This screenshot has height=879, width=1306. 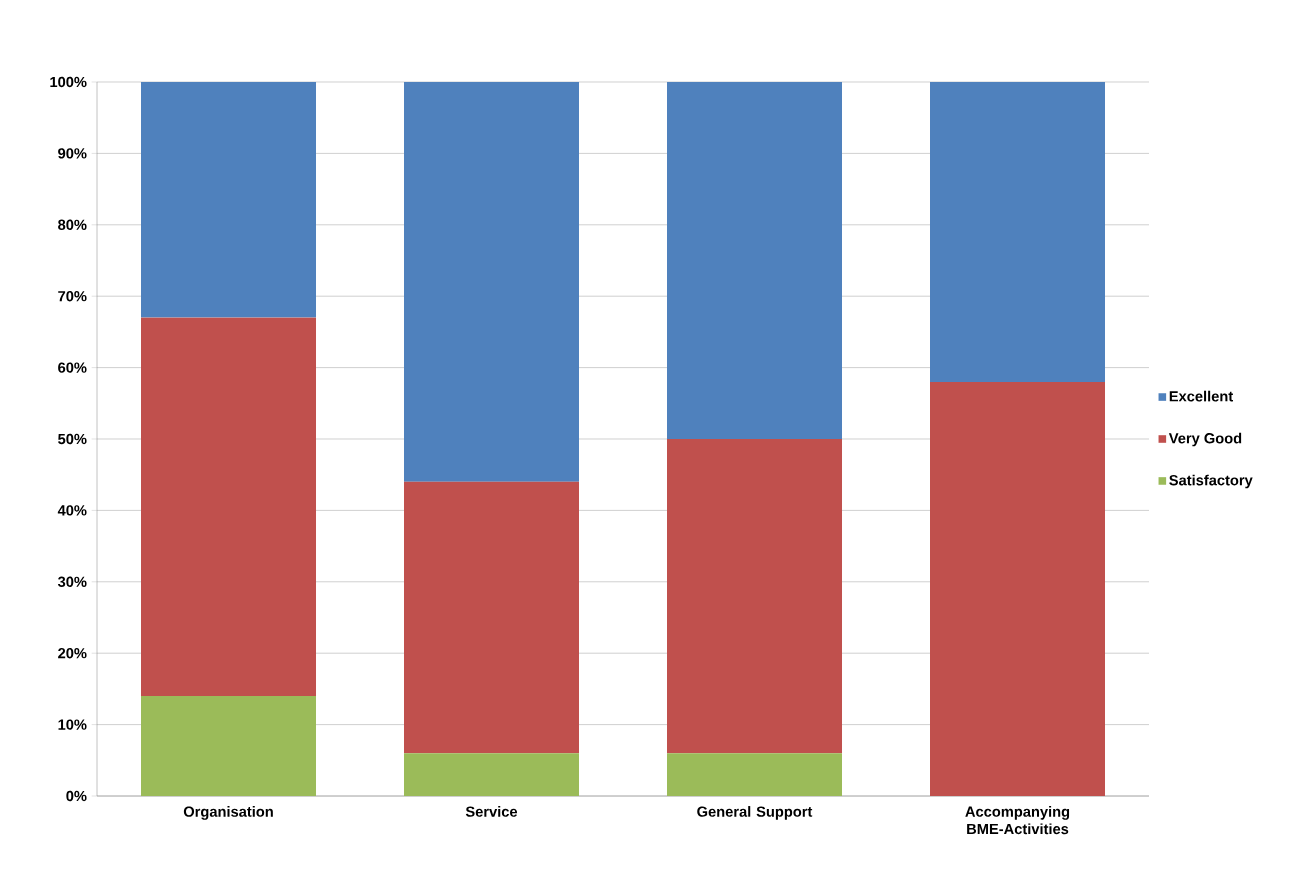 I want to click on legend-label: Excellent, so click(x=1201, y=396).